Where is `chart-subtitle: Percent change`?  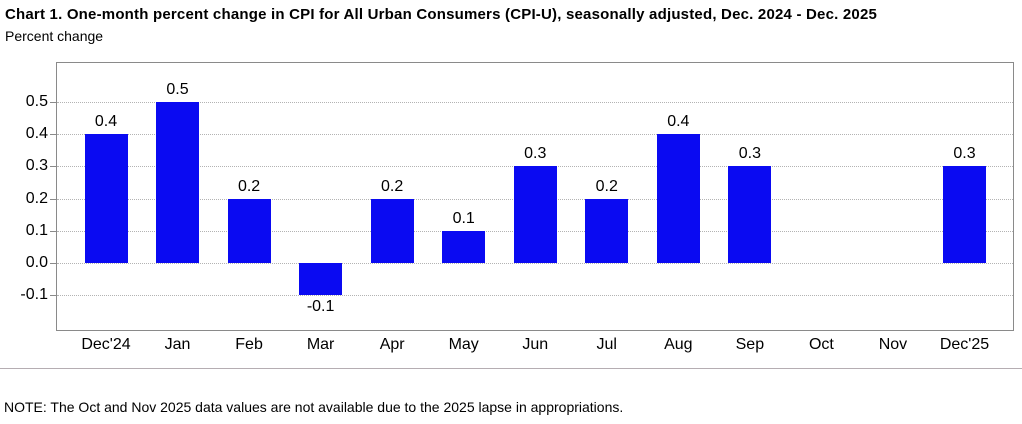 chart-subtitle: Percent change is located at coordinates (54, 36).